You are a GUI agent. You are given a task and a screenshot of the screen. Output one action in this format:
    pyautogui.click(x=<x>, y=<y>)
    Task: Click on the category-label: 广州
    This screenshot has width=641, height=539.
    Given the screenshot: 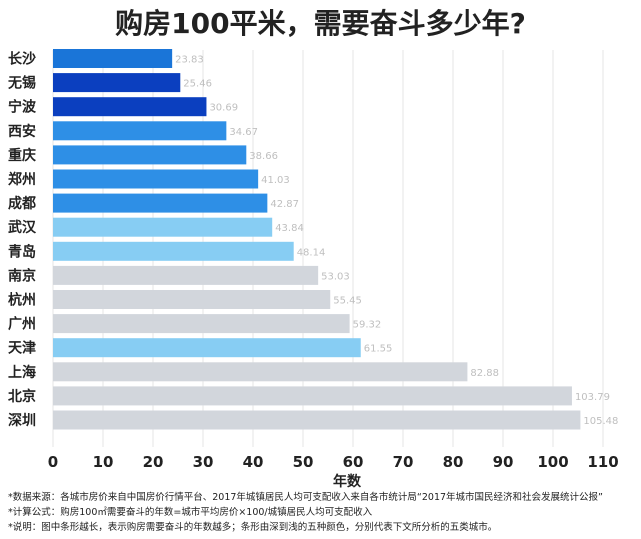 What is the action you would take?
    pyautogui.click(x=22, y=324)
    